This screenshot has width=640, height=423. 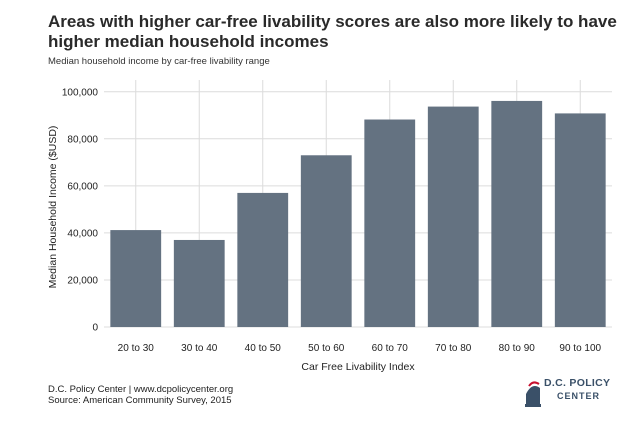 What do you see at coordinates (517, 348) in the screenshot?
I see `x-tick-label: 80 to 90` at bounding box center [517, 348].